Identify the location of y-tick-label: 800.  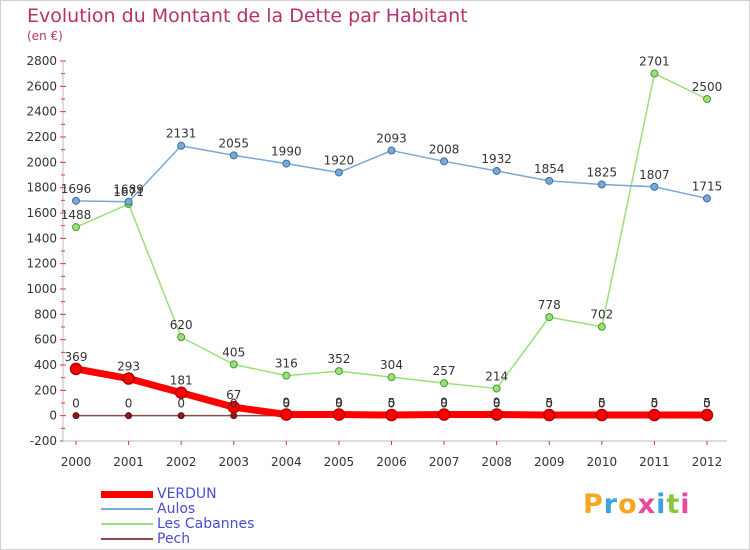
(45, 314).